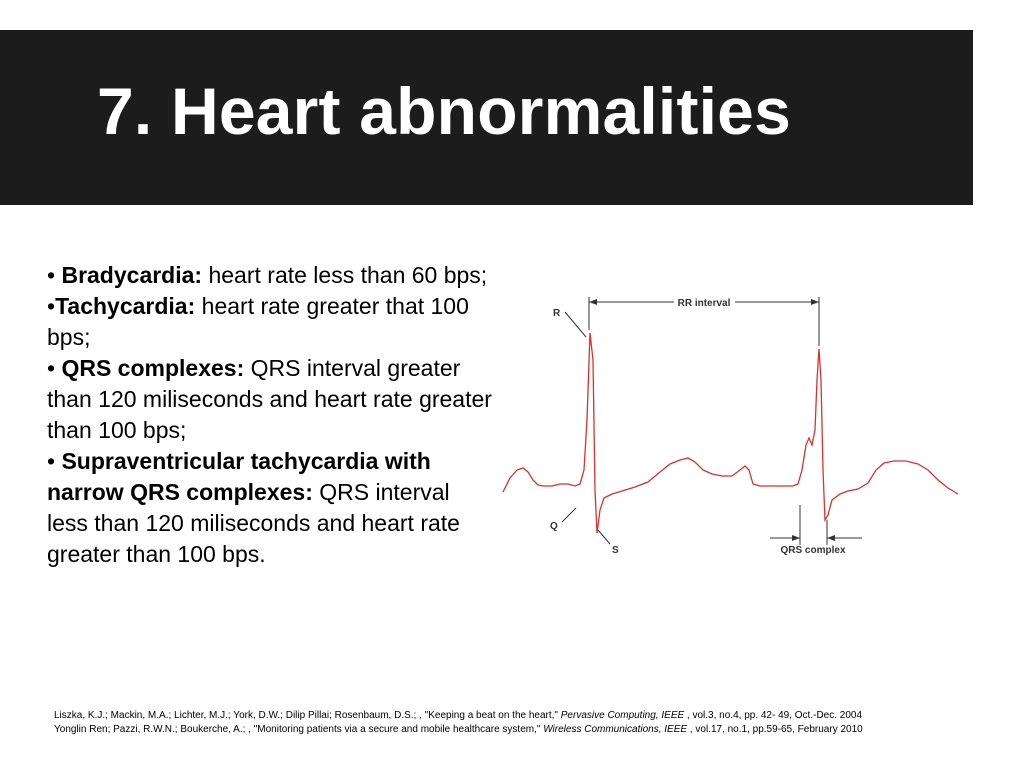 The width and height of the screenshot is (1024, 768). I want to click on reference-journal: Wireless Communications, IEEE, so click(615, 729).